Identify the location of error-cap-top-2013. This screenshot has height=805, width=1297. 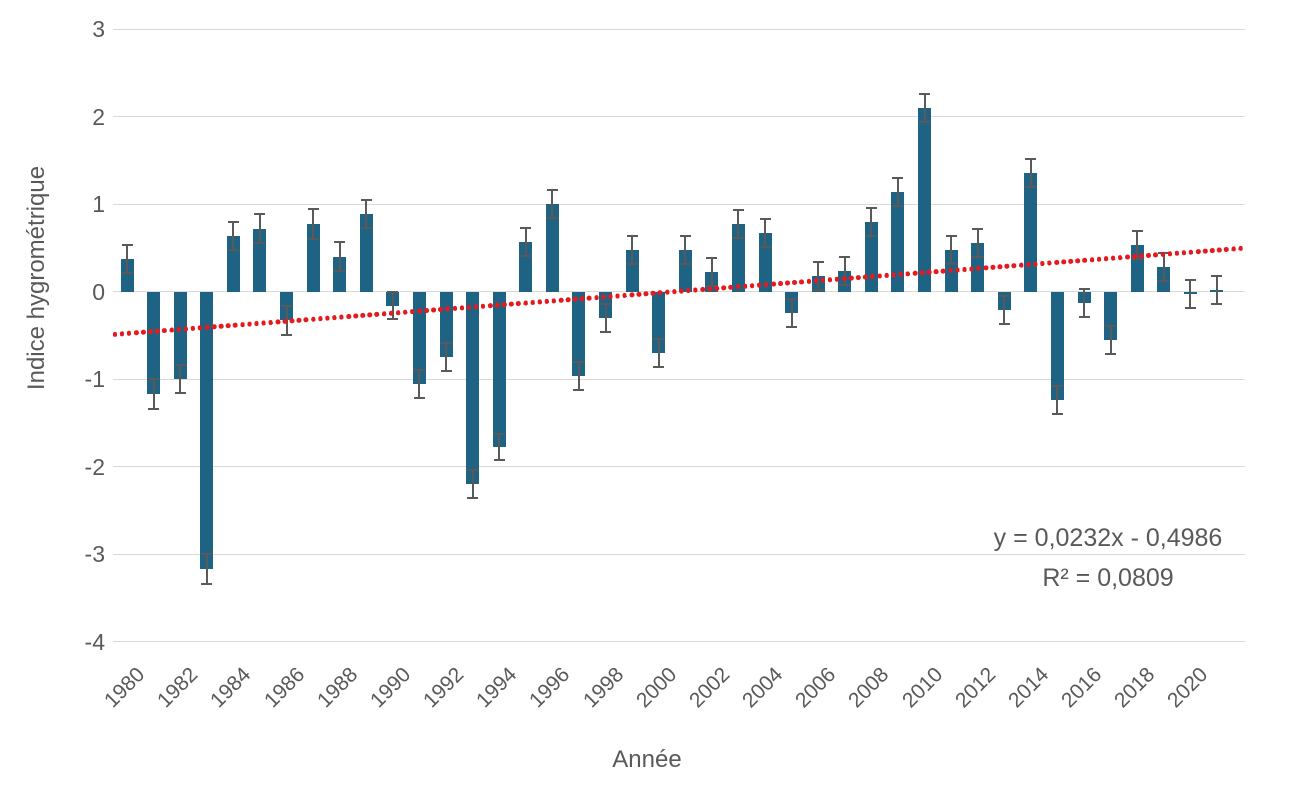
(1004, 295).